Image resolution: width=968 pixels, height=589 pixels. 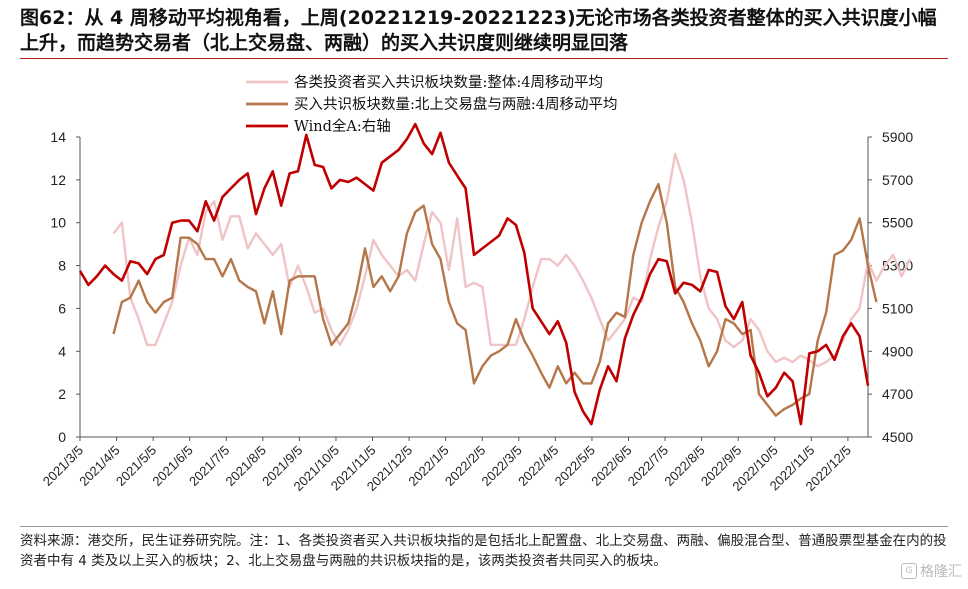 What do you see at coordinates (58, 223) in the screenshot?
I see `y-left-tick-label: 10` at bounding box center [58, 223].